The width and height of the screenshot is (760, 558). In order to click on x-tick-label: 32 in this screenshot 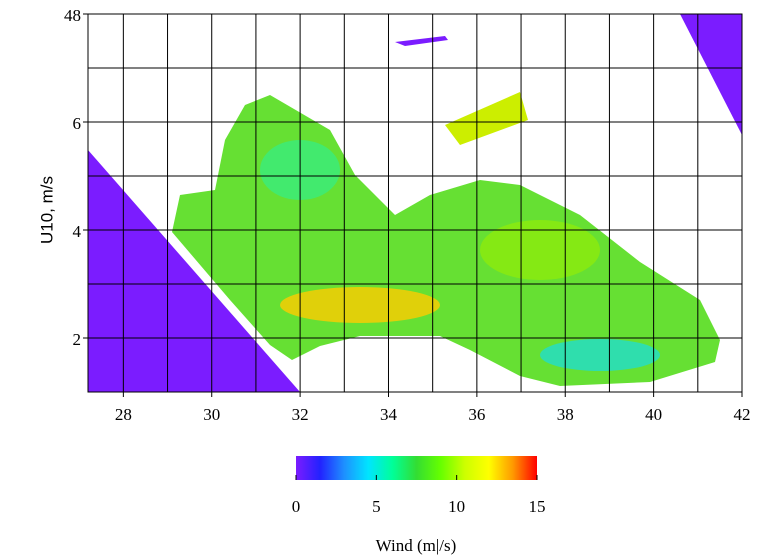, I will do `click(300, 414)`.